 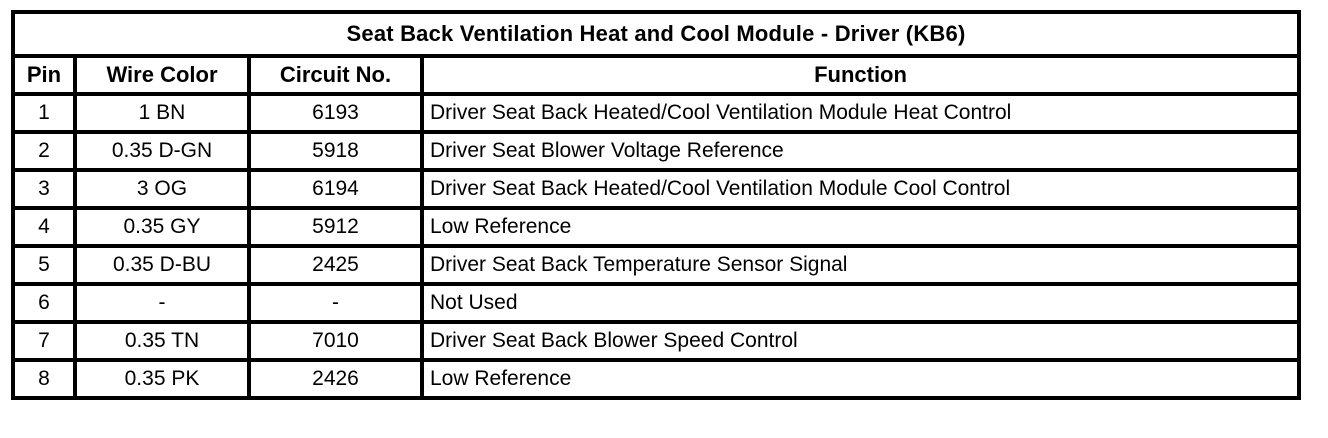 I want to click on circuit-no-cell: 5918, so click(x=335, y=151).